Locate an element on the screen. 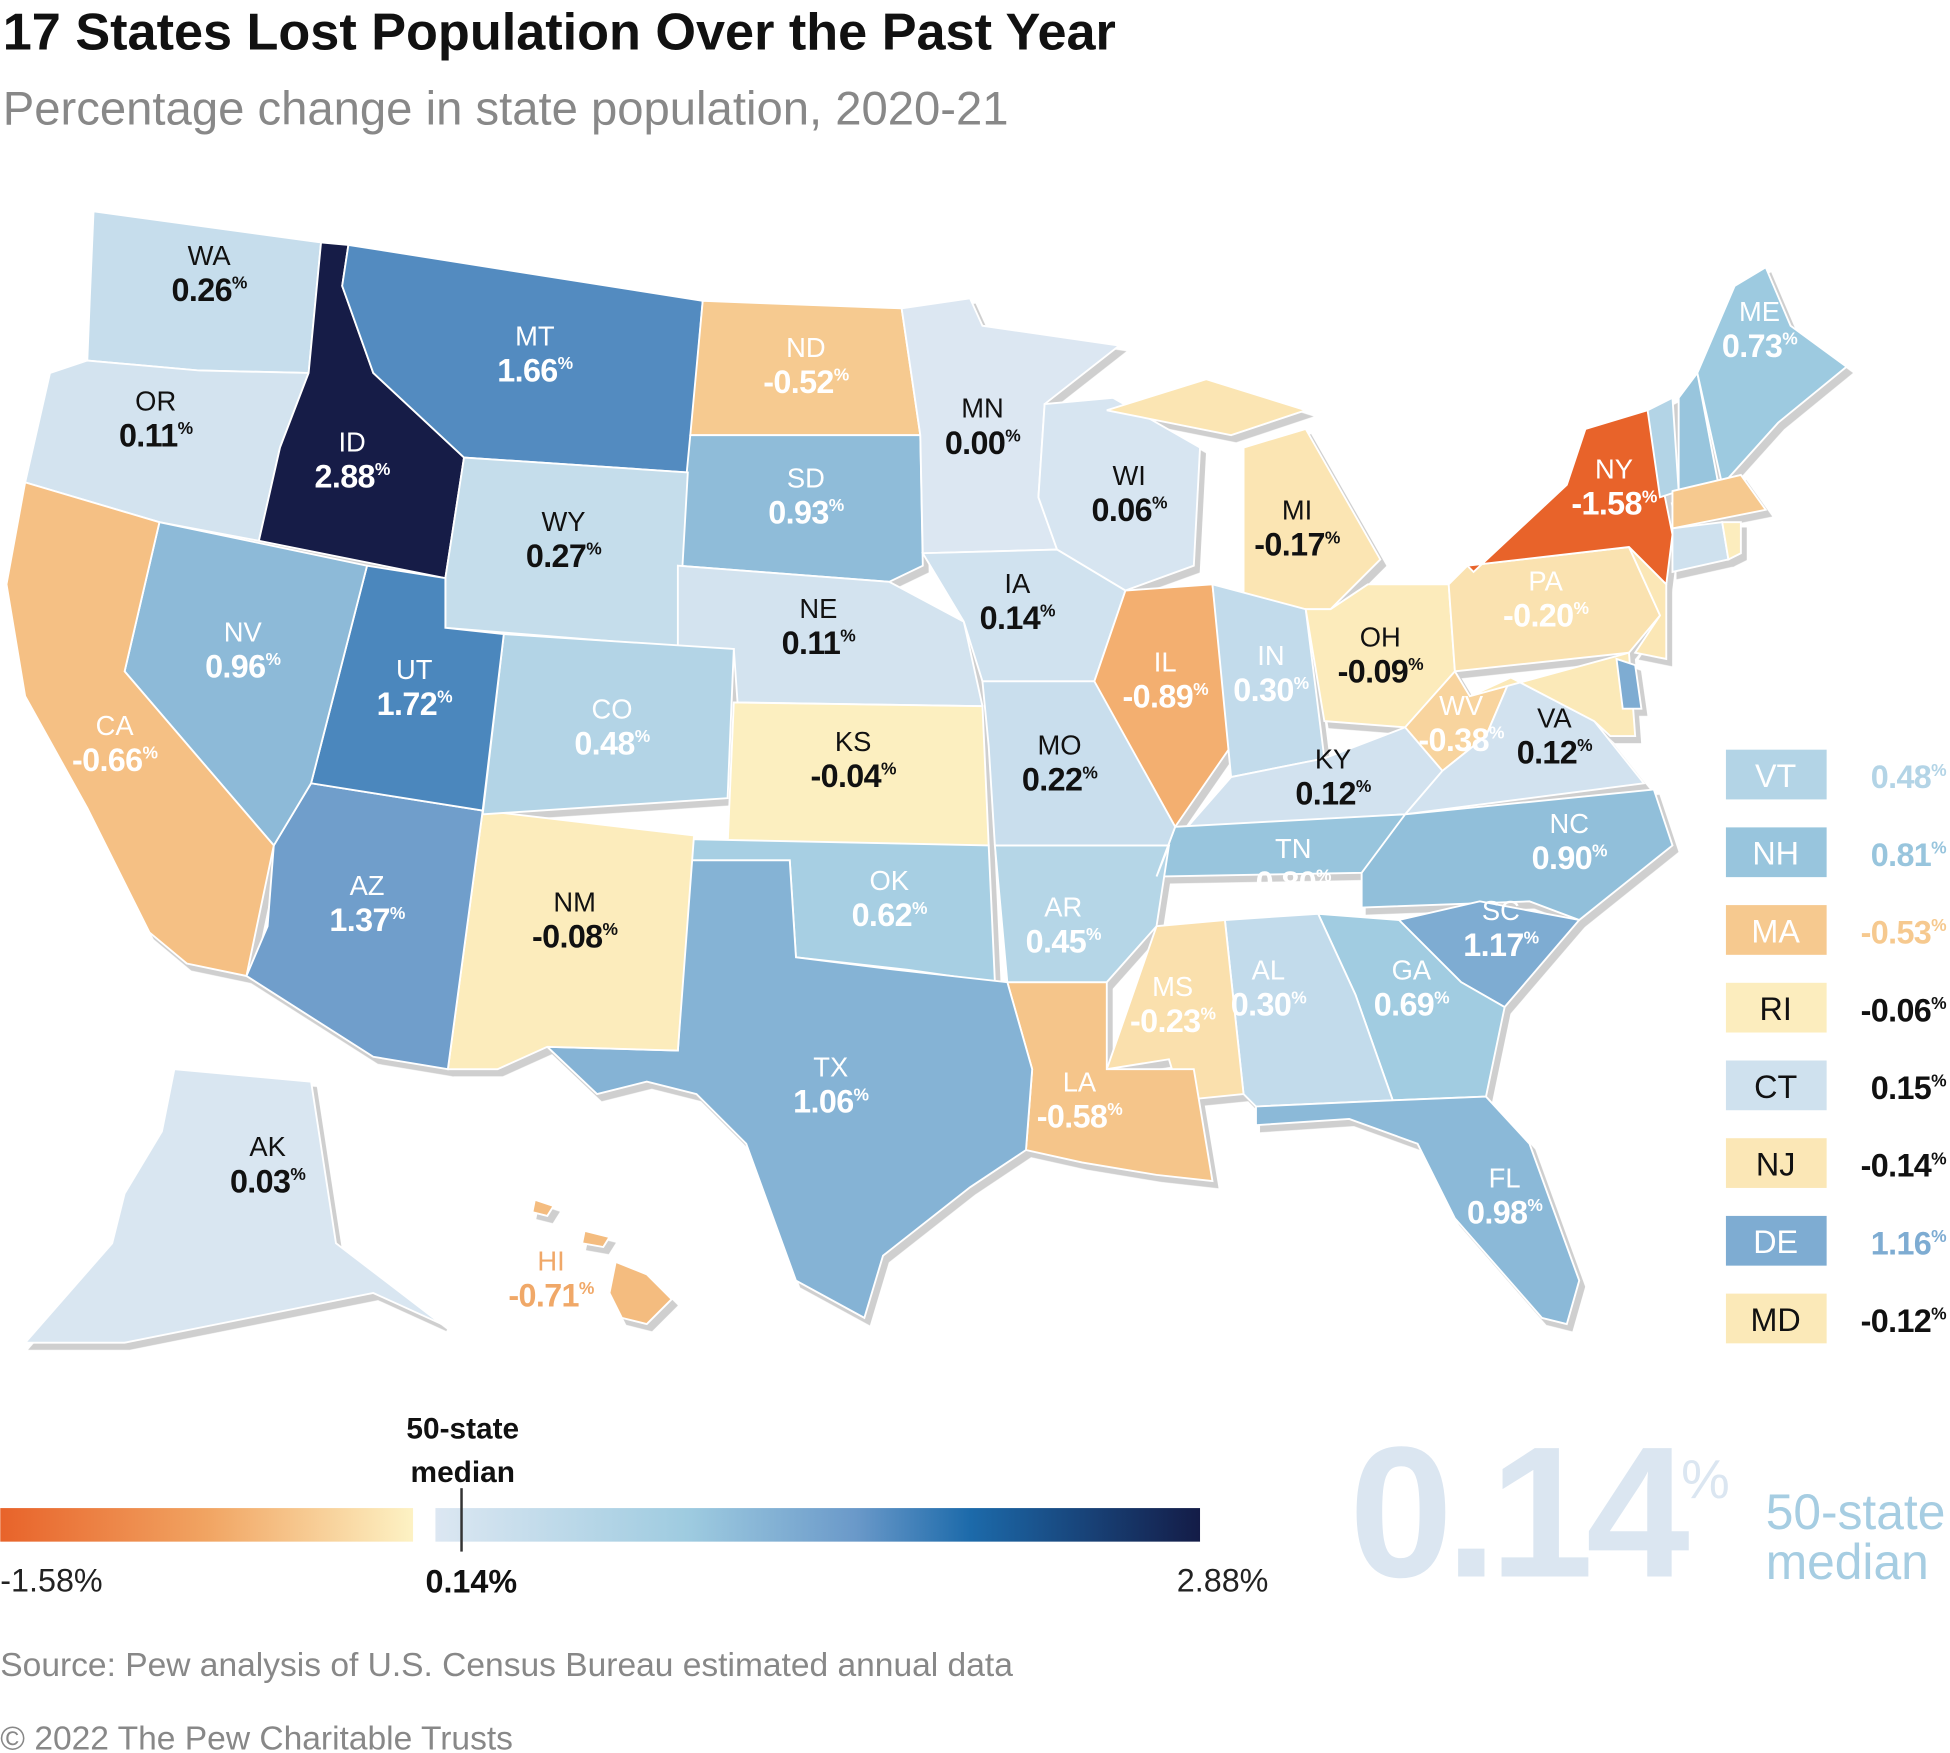 This screenshot has height=1753, width=1950. state-fl is located at coordinates (1418, 1210).